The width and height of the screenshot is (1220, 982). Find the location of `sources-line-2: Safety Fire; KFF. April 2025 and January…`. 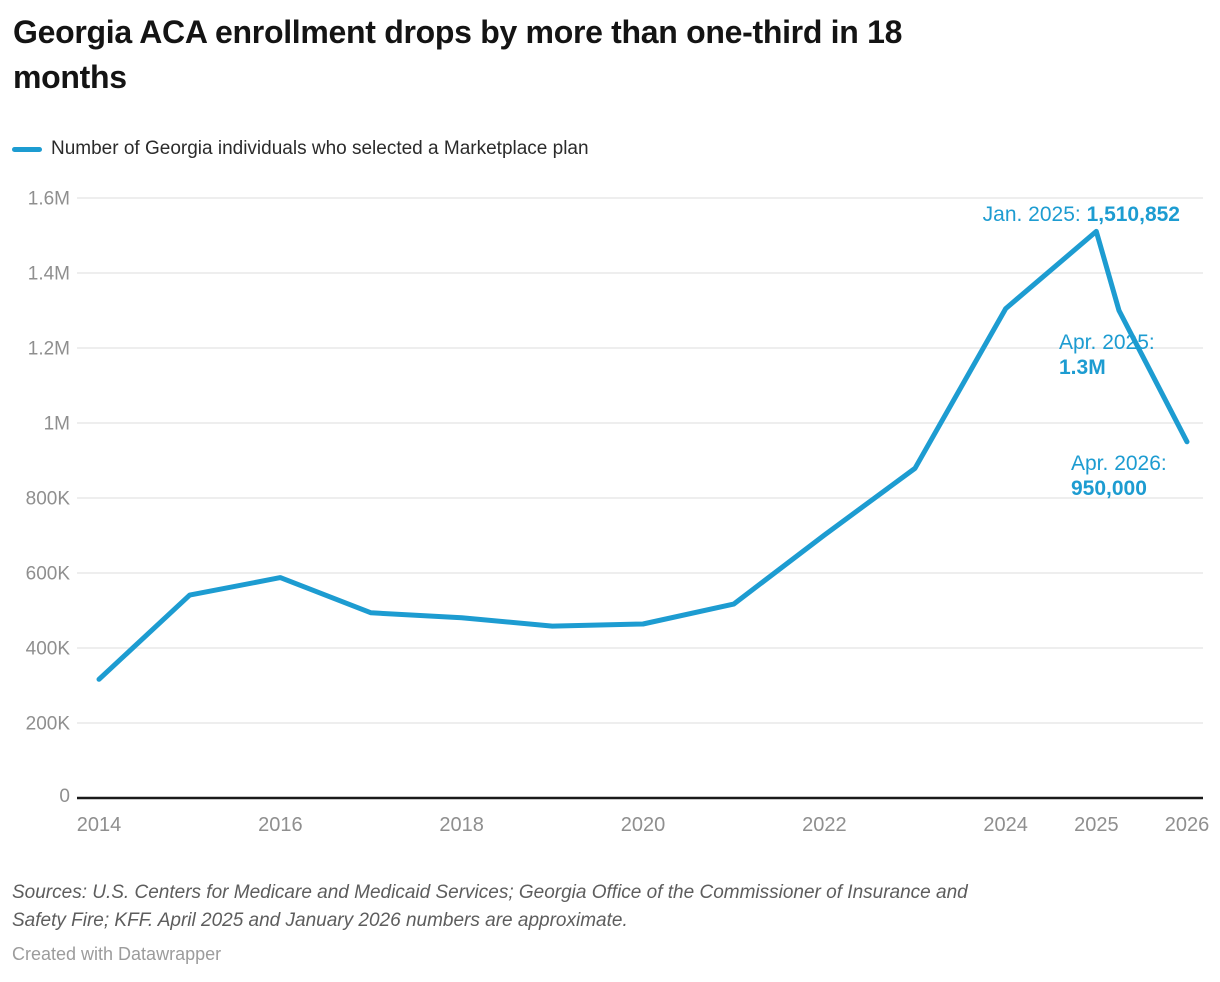

sources-line-2: Safety Fire; KFF. April 2025 and January… is located at coordinates (320, 920).